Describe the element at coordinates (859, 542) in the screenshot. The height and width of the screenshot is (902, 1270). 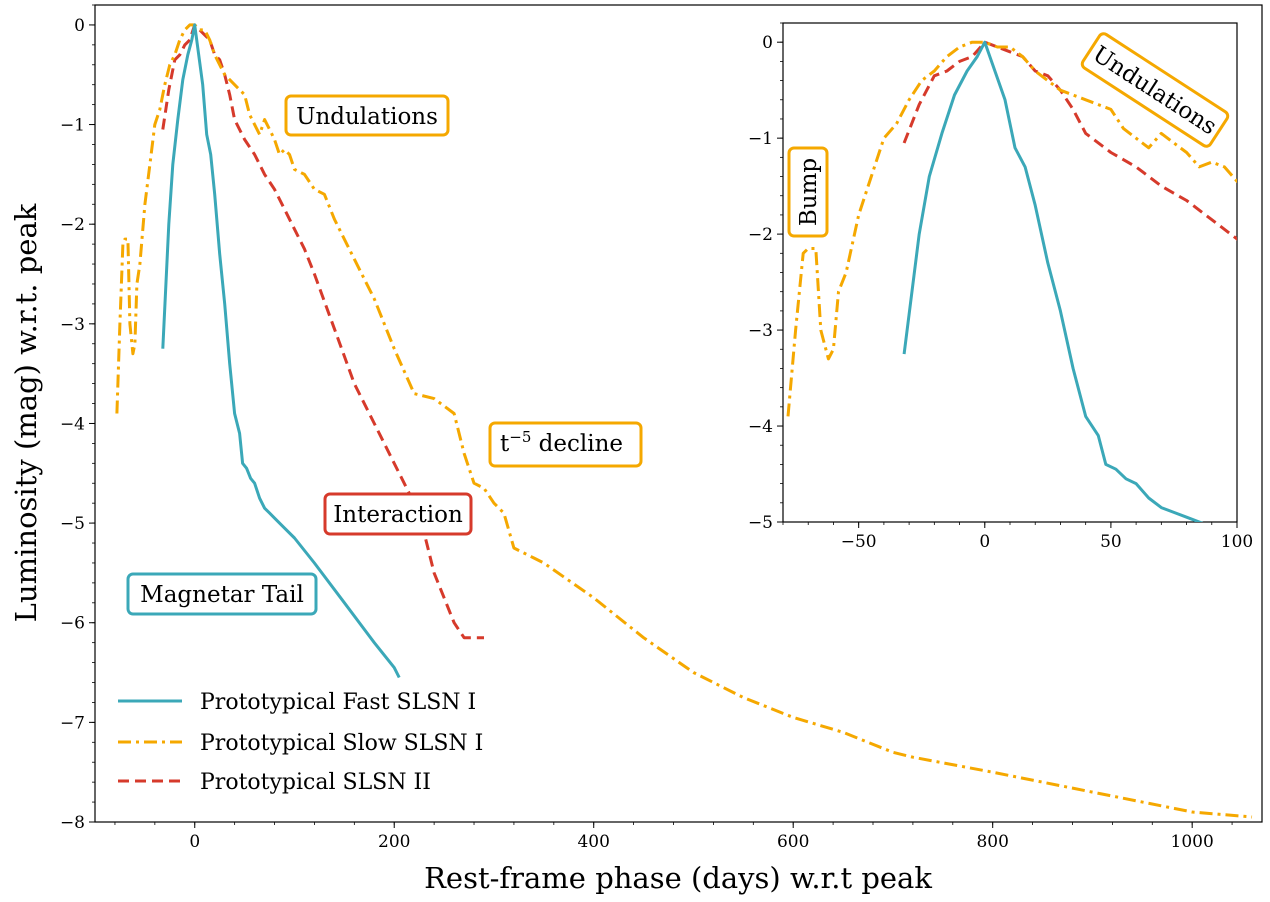
I see `x-tick-label: −50` at that location.